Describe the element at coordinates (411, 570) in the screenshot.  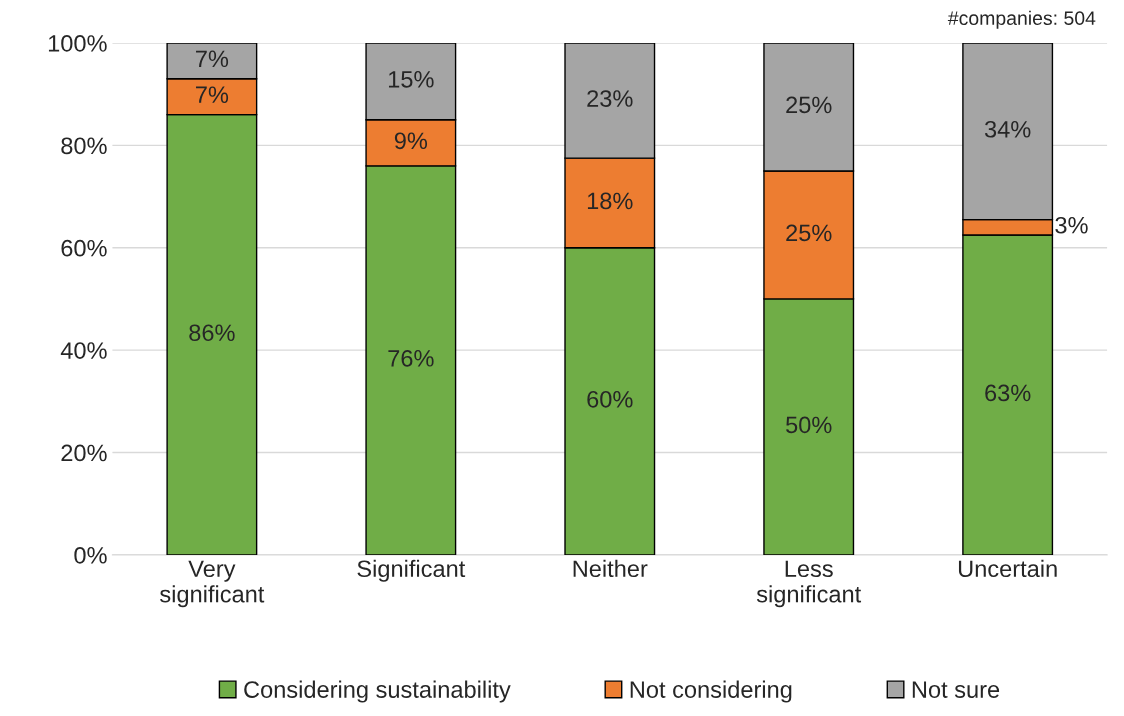
I see `x-tick-label: Significant` at that location.